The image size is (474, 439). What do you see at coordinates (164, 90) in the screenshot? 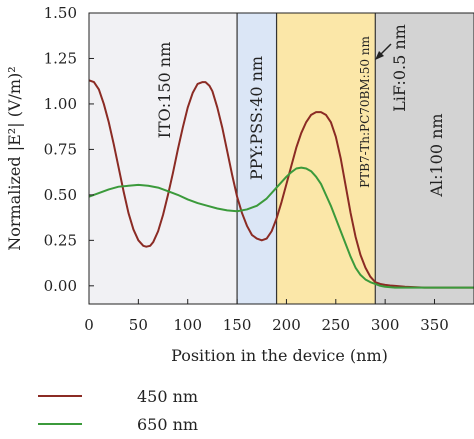
I see `layer-label-ito: ITO:150 nm` at bounding box center [164, 90].